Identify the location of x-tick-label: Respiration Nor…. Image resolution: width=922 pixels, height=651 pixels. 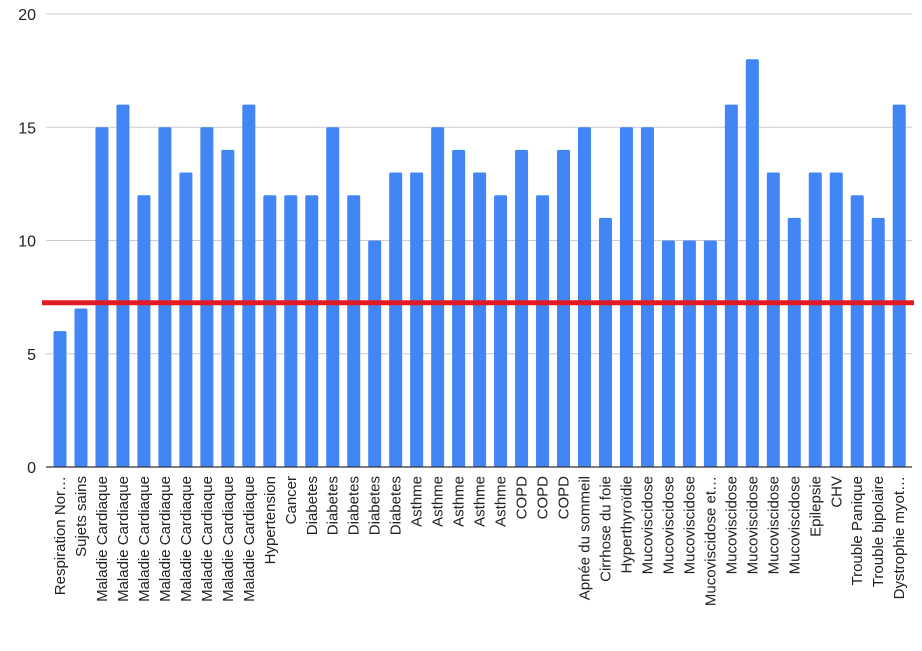
(60, 535).